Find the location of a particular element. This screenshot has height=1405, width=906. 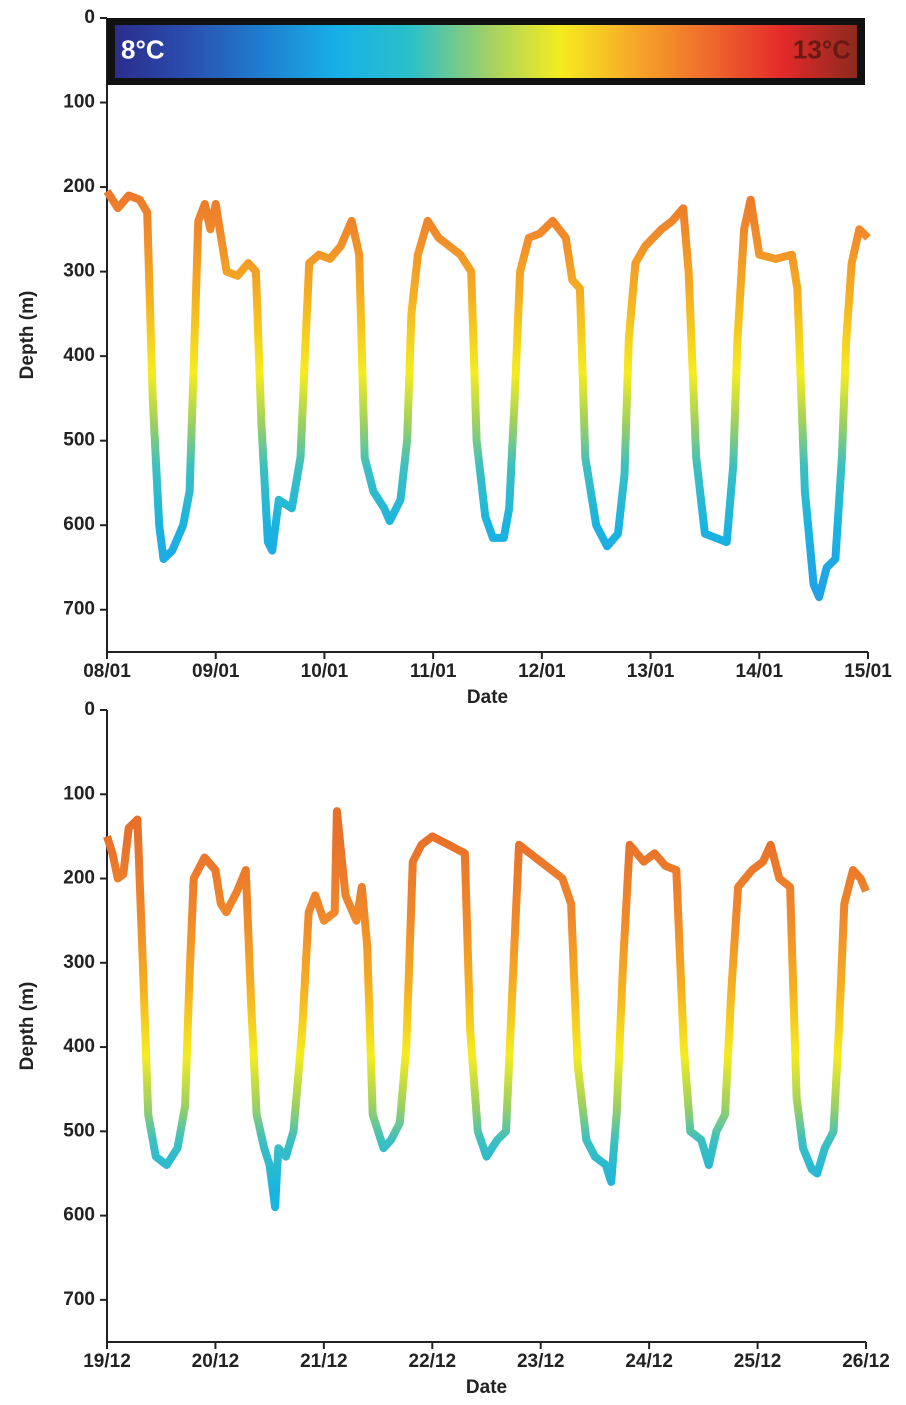

colorbar-min-label: 8°C is located at coordinates (143, 49).